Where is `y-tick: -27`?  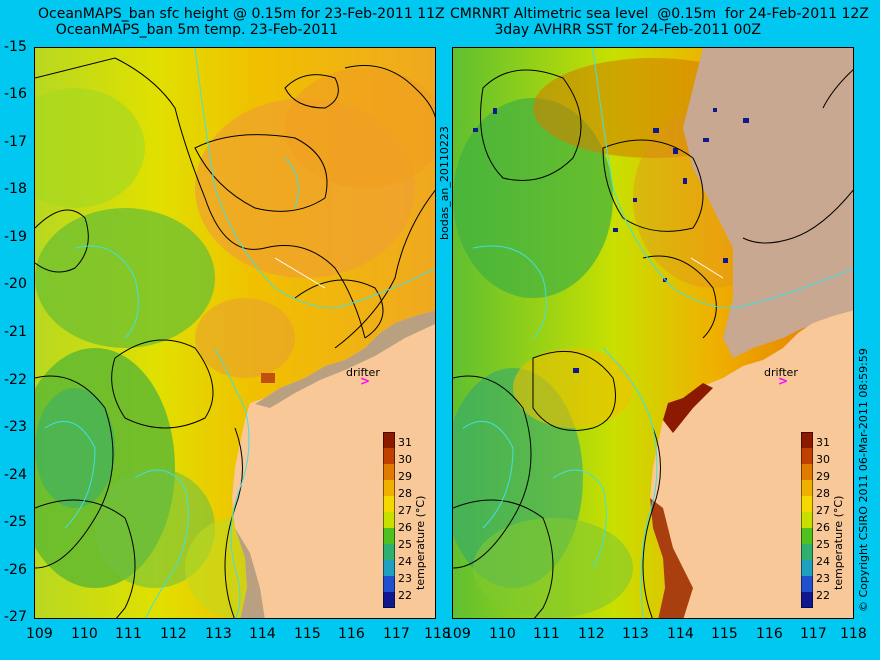 y-tick: -27 is located at coordinates (15, 617).